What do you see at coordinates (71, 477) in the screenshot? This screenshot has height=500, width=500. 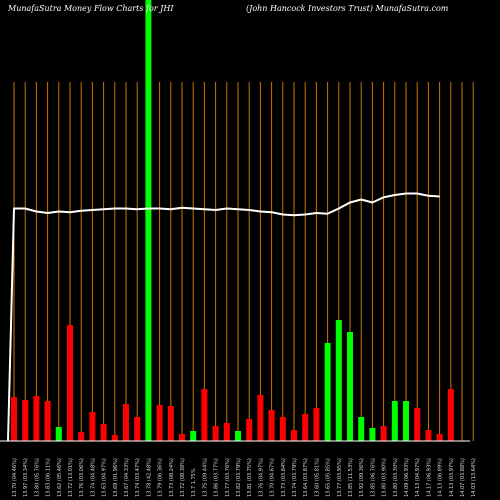 I see `x-tick-label: 13.72 (13.01%)` at bounding box center [71, 477].